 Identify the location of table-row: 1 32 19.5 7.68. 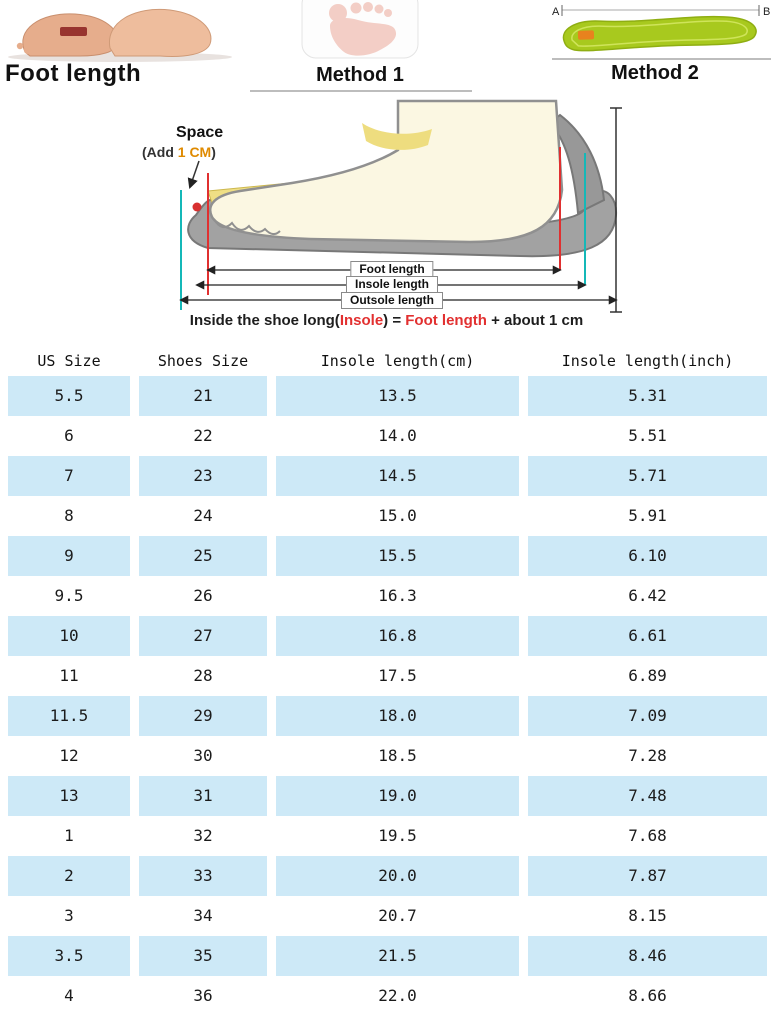
(386, 836).